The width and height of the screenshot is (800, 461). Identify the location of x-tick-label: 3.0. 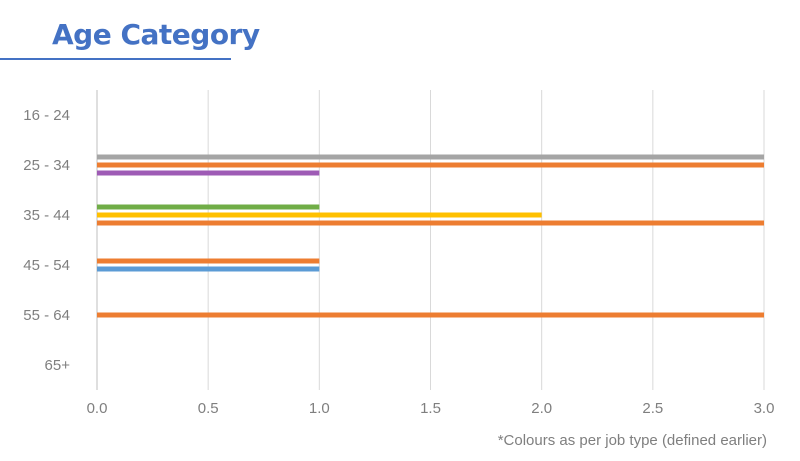
(764, 408).